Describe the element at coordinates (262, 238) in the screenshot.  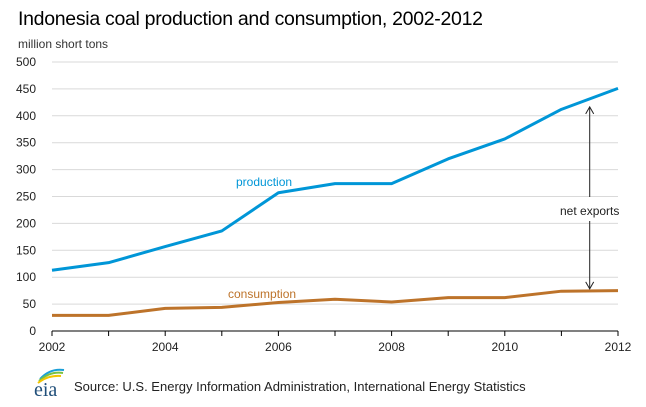
I see `series-labels: production consumption` at that location.